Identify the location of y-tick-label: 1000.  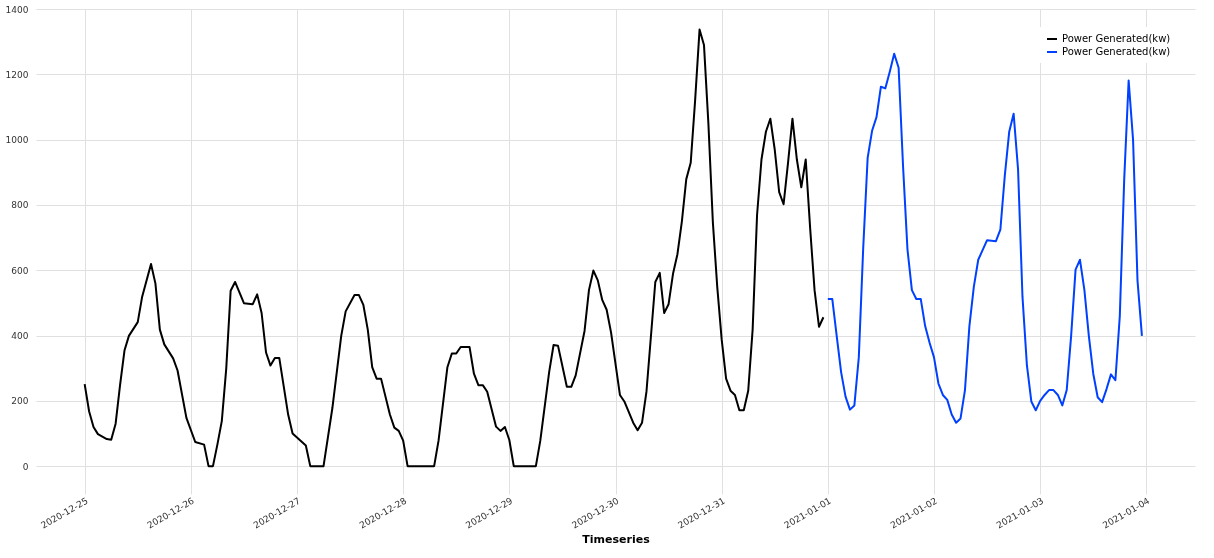
(17, 140).